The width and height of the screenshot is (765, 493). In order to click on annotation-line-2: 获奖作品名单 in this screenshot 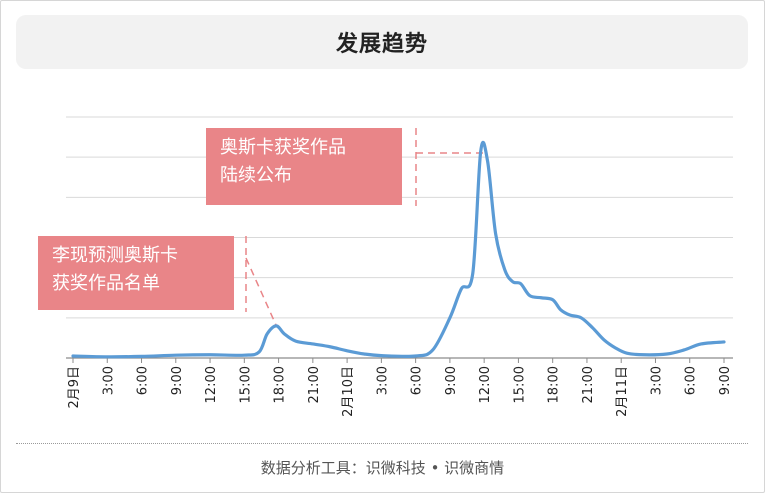, I will do `click(106, 283)`.